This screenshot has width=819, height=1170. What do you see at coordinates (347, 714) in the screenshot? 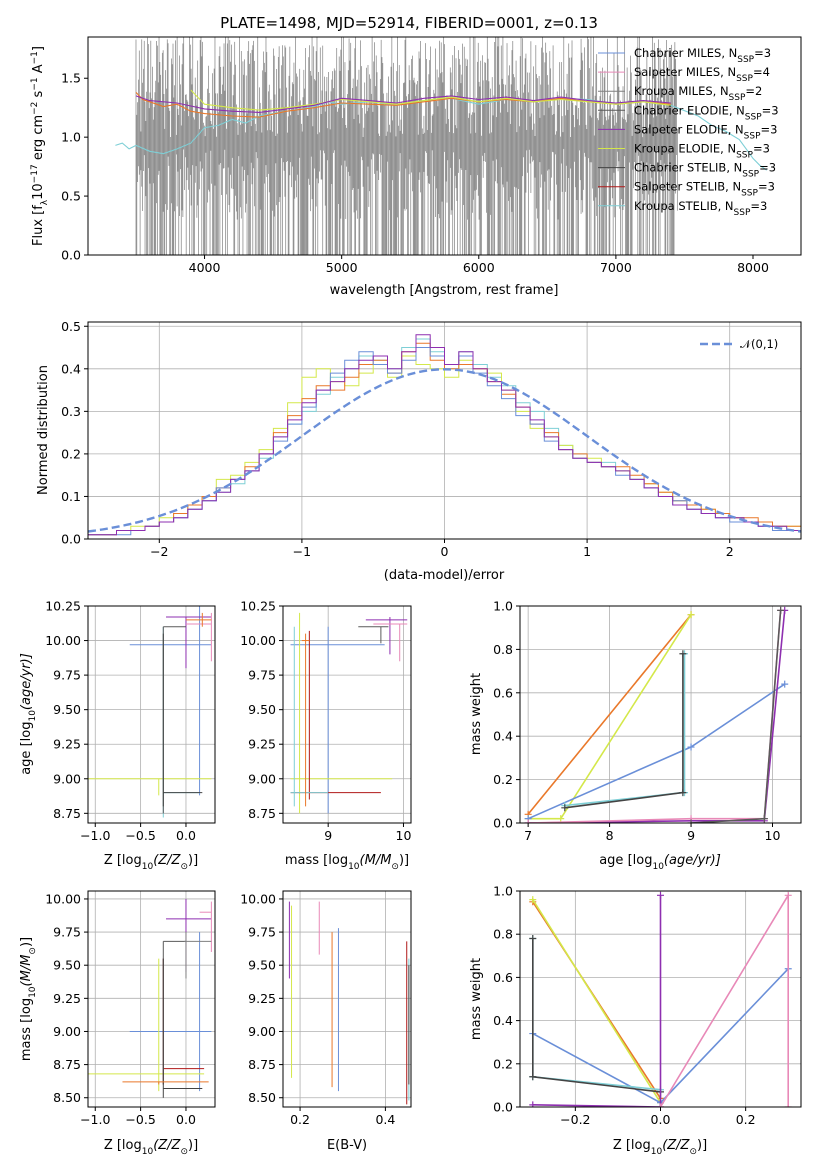
I see `age-vs-mass-plot-area` at bounding box center [347, 714].